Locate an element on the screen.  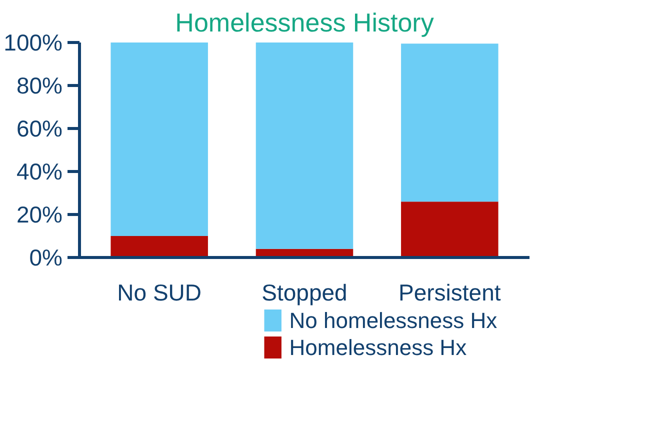
legend-label: No homelessness Hx is located at coordinates (393, 320).